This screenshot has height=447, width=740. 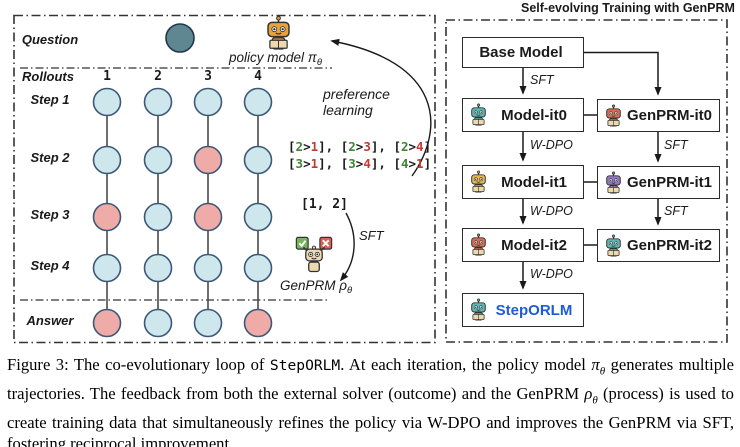 What do you see at coordinates (371, 235) in the screenshot?
I see `sft-arrow-label: SFT` at bounding box center [371, 235].